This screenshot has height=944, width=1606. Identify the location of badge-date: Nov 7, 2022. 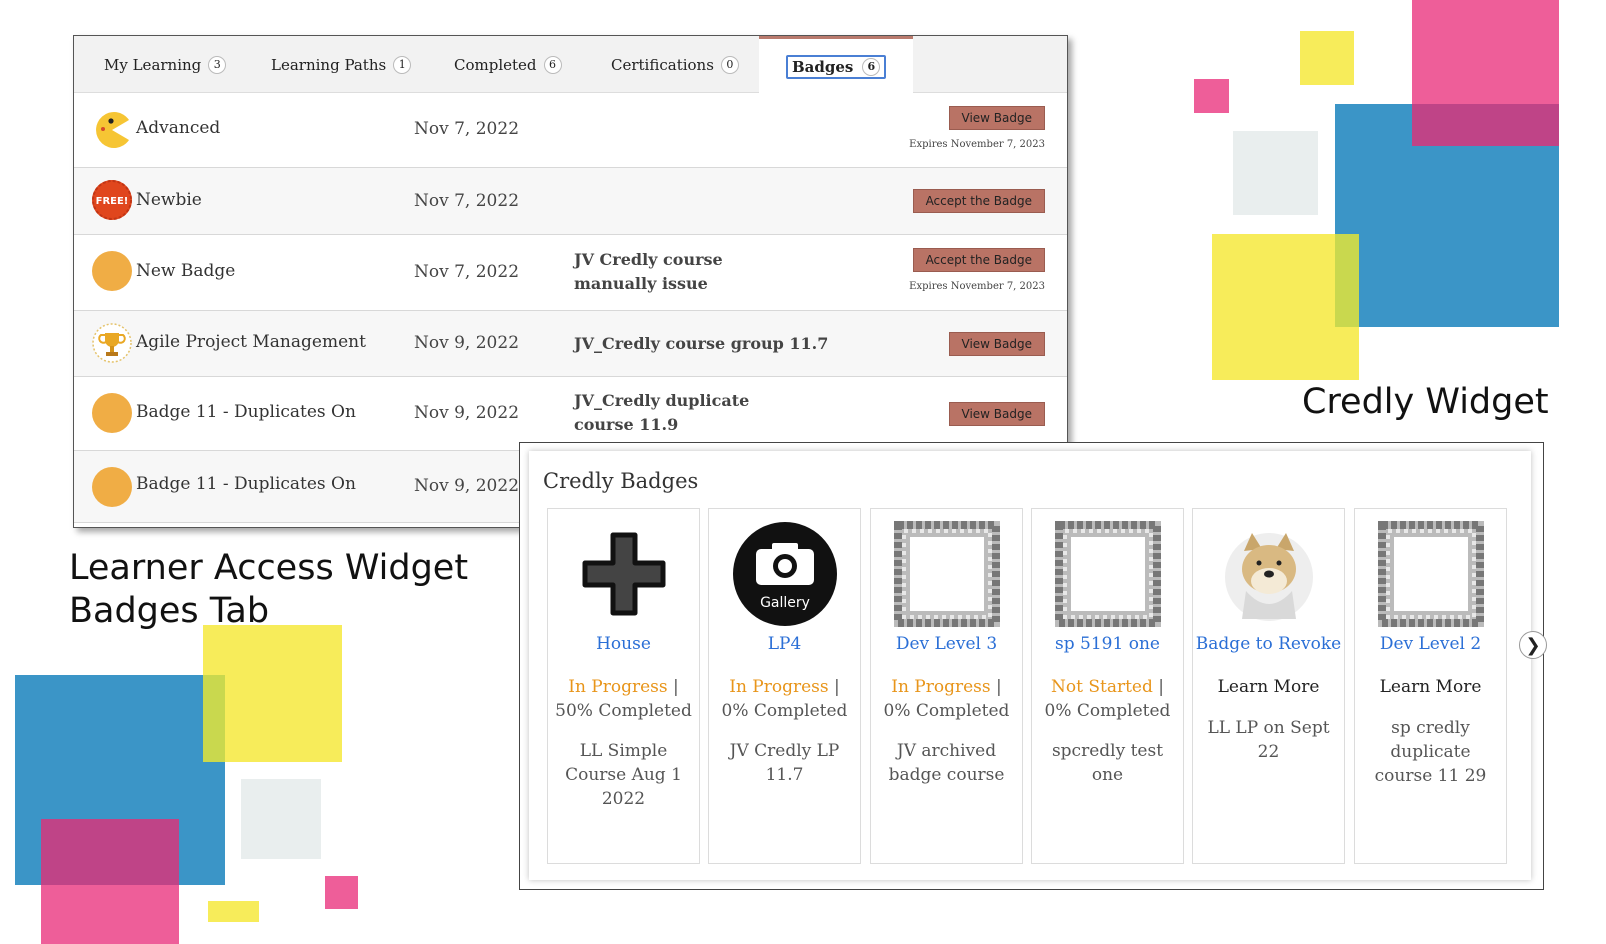
(467, 129).